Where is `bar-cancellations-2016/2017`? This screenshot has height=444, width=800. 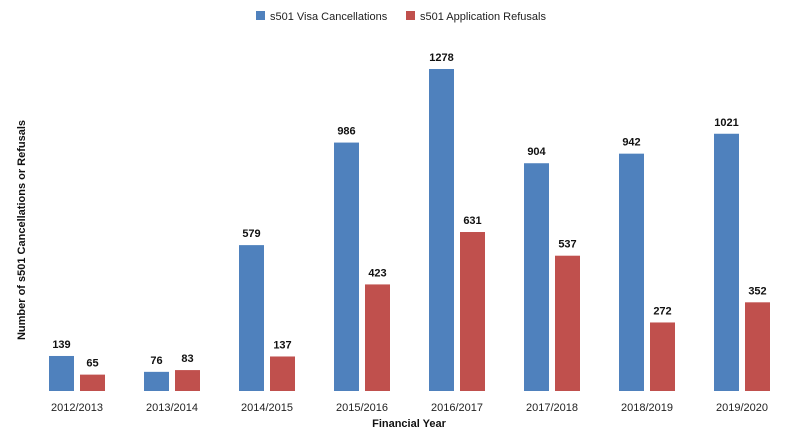
bar-cancellations-2016/2017 is located at coordinates (441, 230).